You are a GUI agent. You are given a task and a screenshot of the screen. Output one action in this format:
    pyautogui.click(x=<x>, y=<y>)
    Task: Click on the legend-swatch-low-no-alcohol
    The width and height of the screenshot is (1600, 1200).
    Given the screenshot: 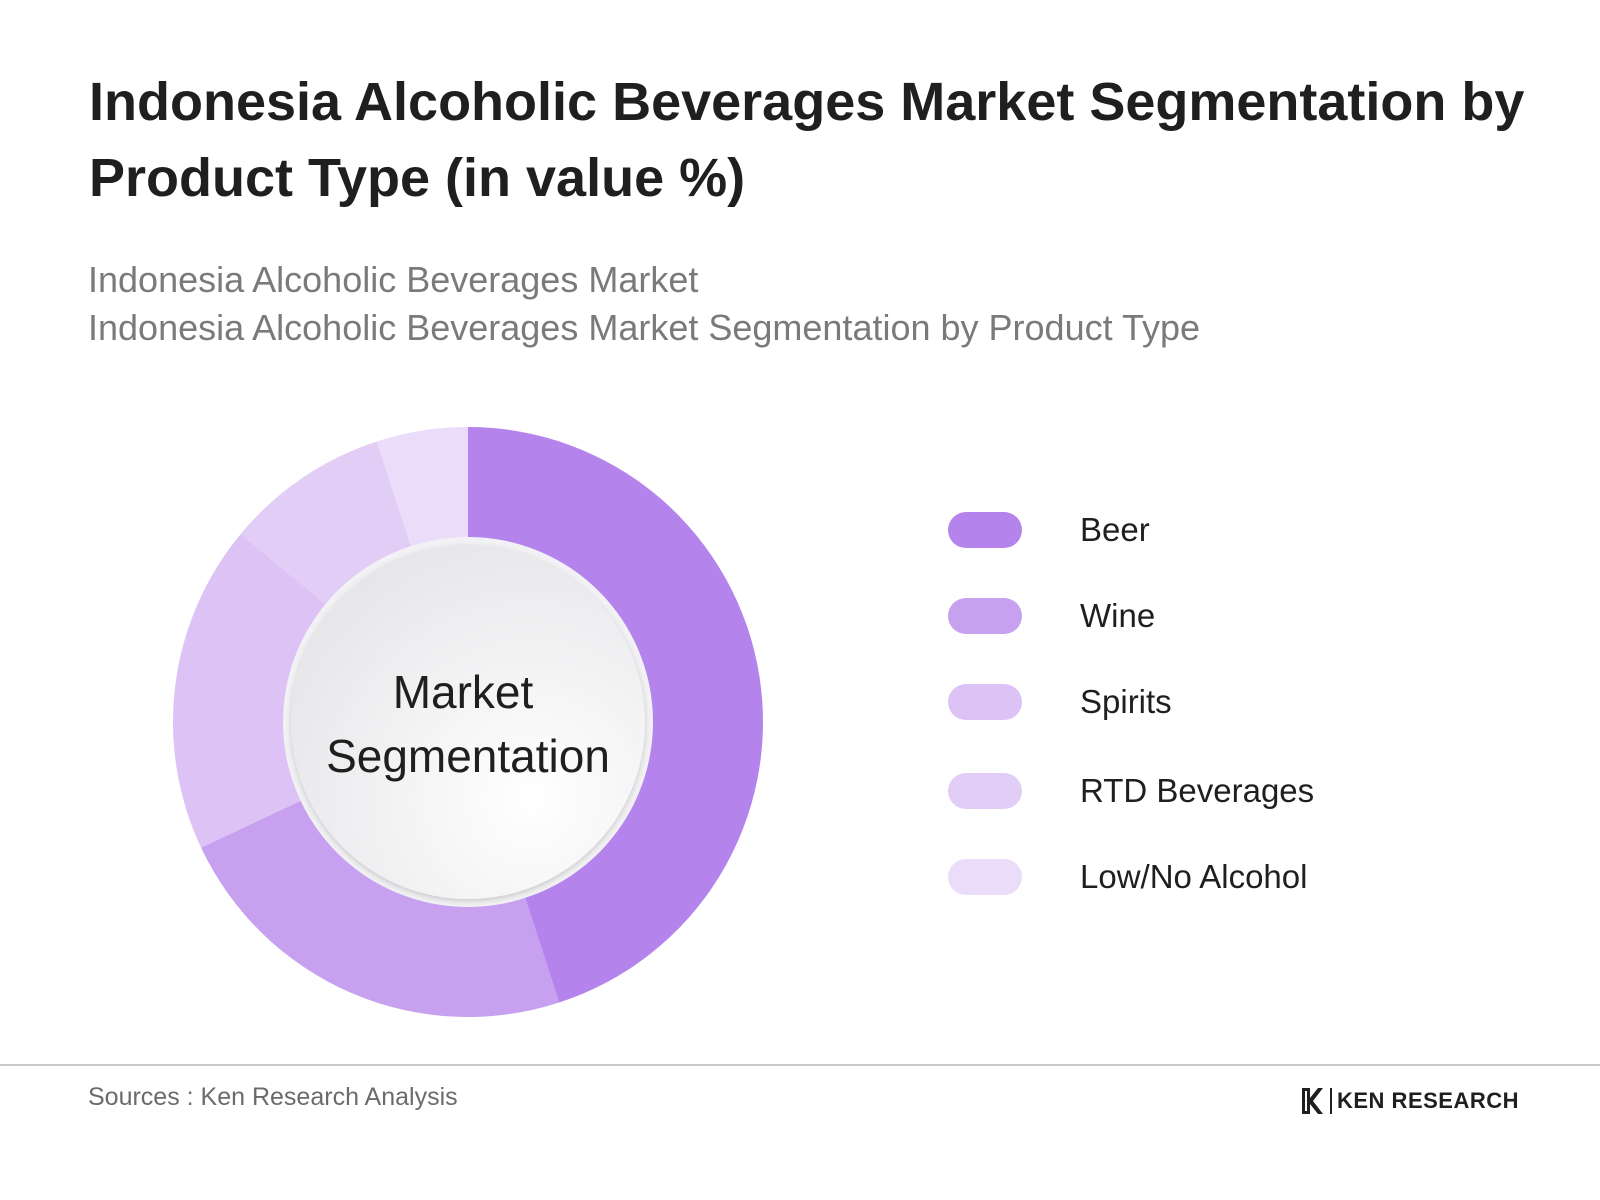 What is the action you would take?
    pyautogui.click(x=985, y=877)
    